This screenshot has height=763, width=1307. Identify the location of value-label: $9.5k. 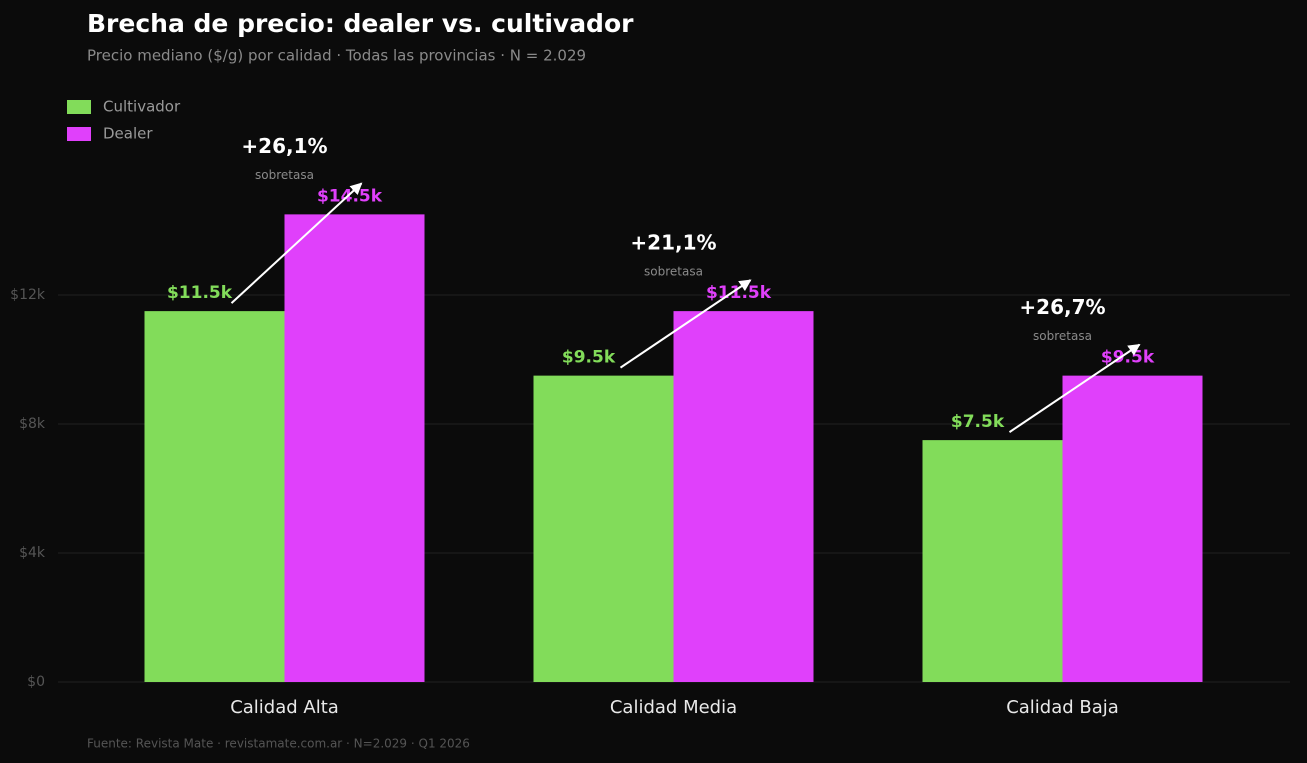
(589, 358).